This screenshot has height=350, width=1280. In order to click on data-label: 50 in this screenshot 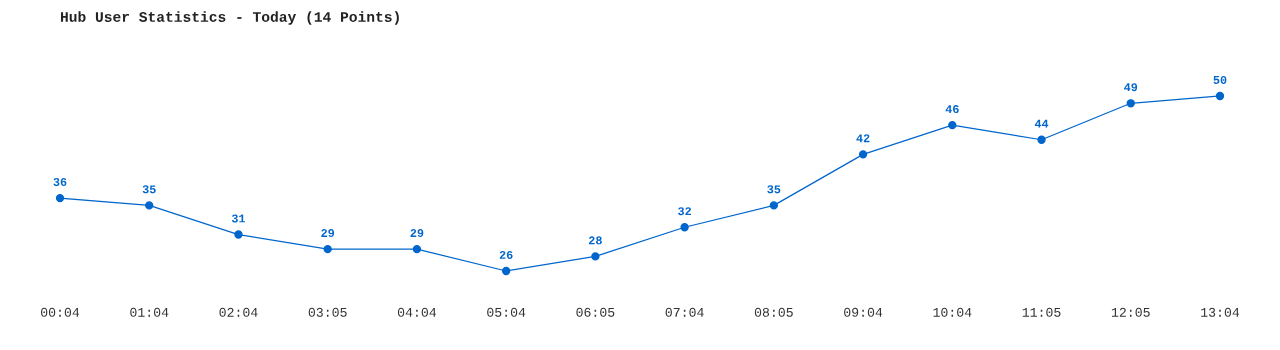, I will do `click(1220, 79)`.